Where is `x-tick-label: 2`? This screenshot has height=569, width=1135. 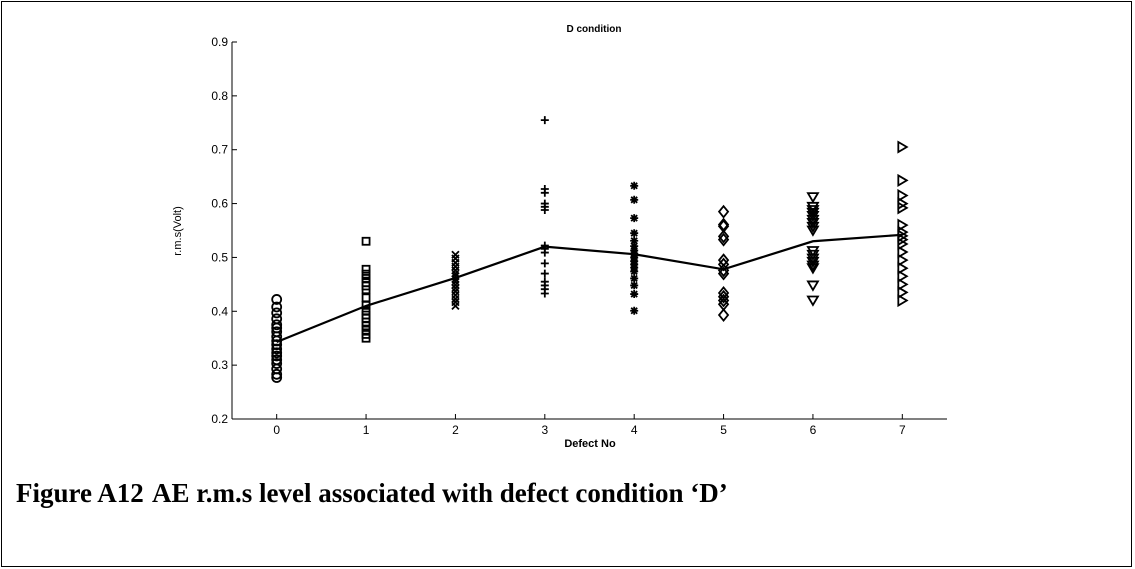 x-tick-label: 2 is located at coordinates (455, 430).